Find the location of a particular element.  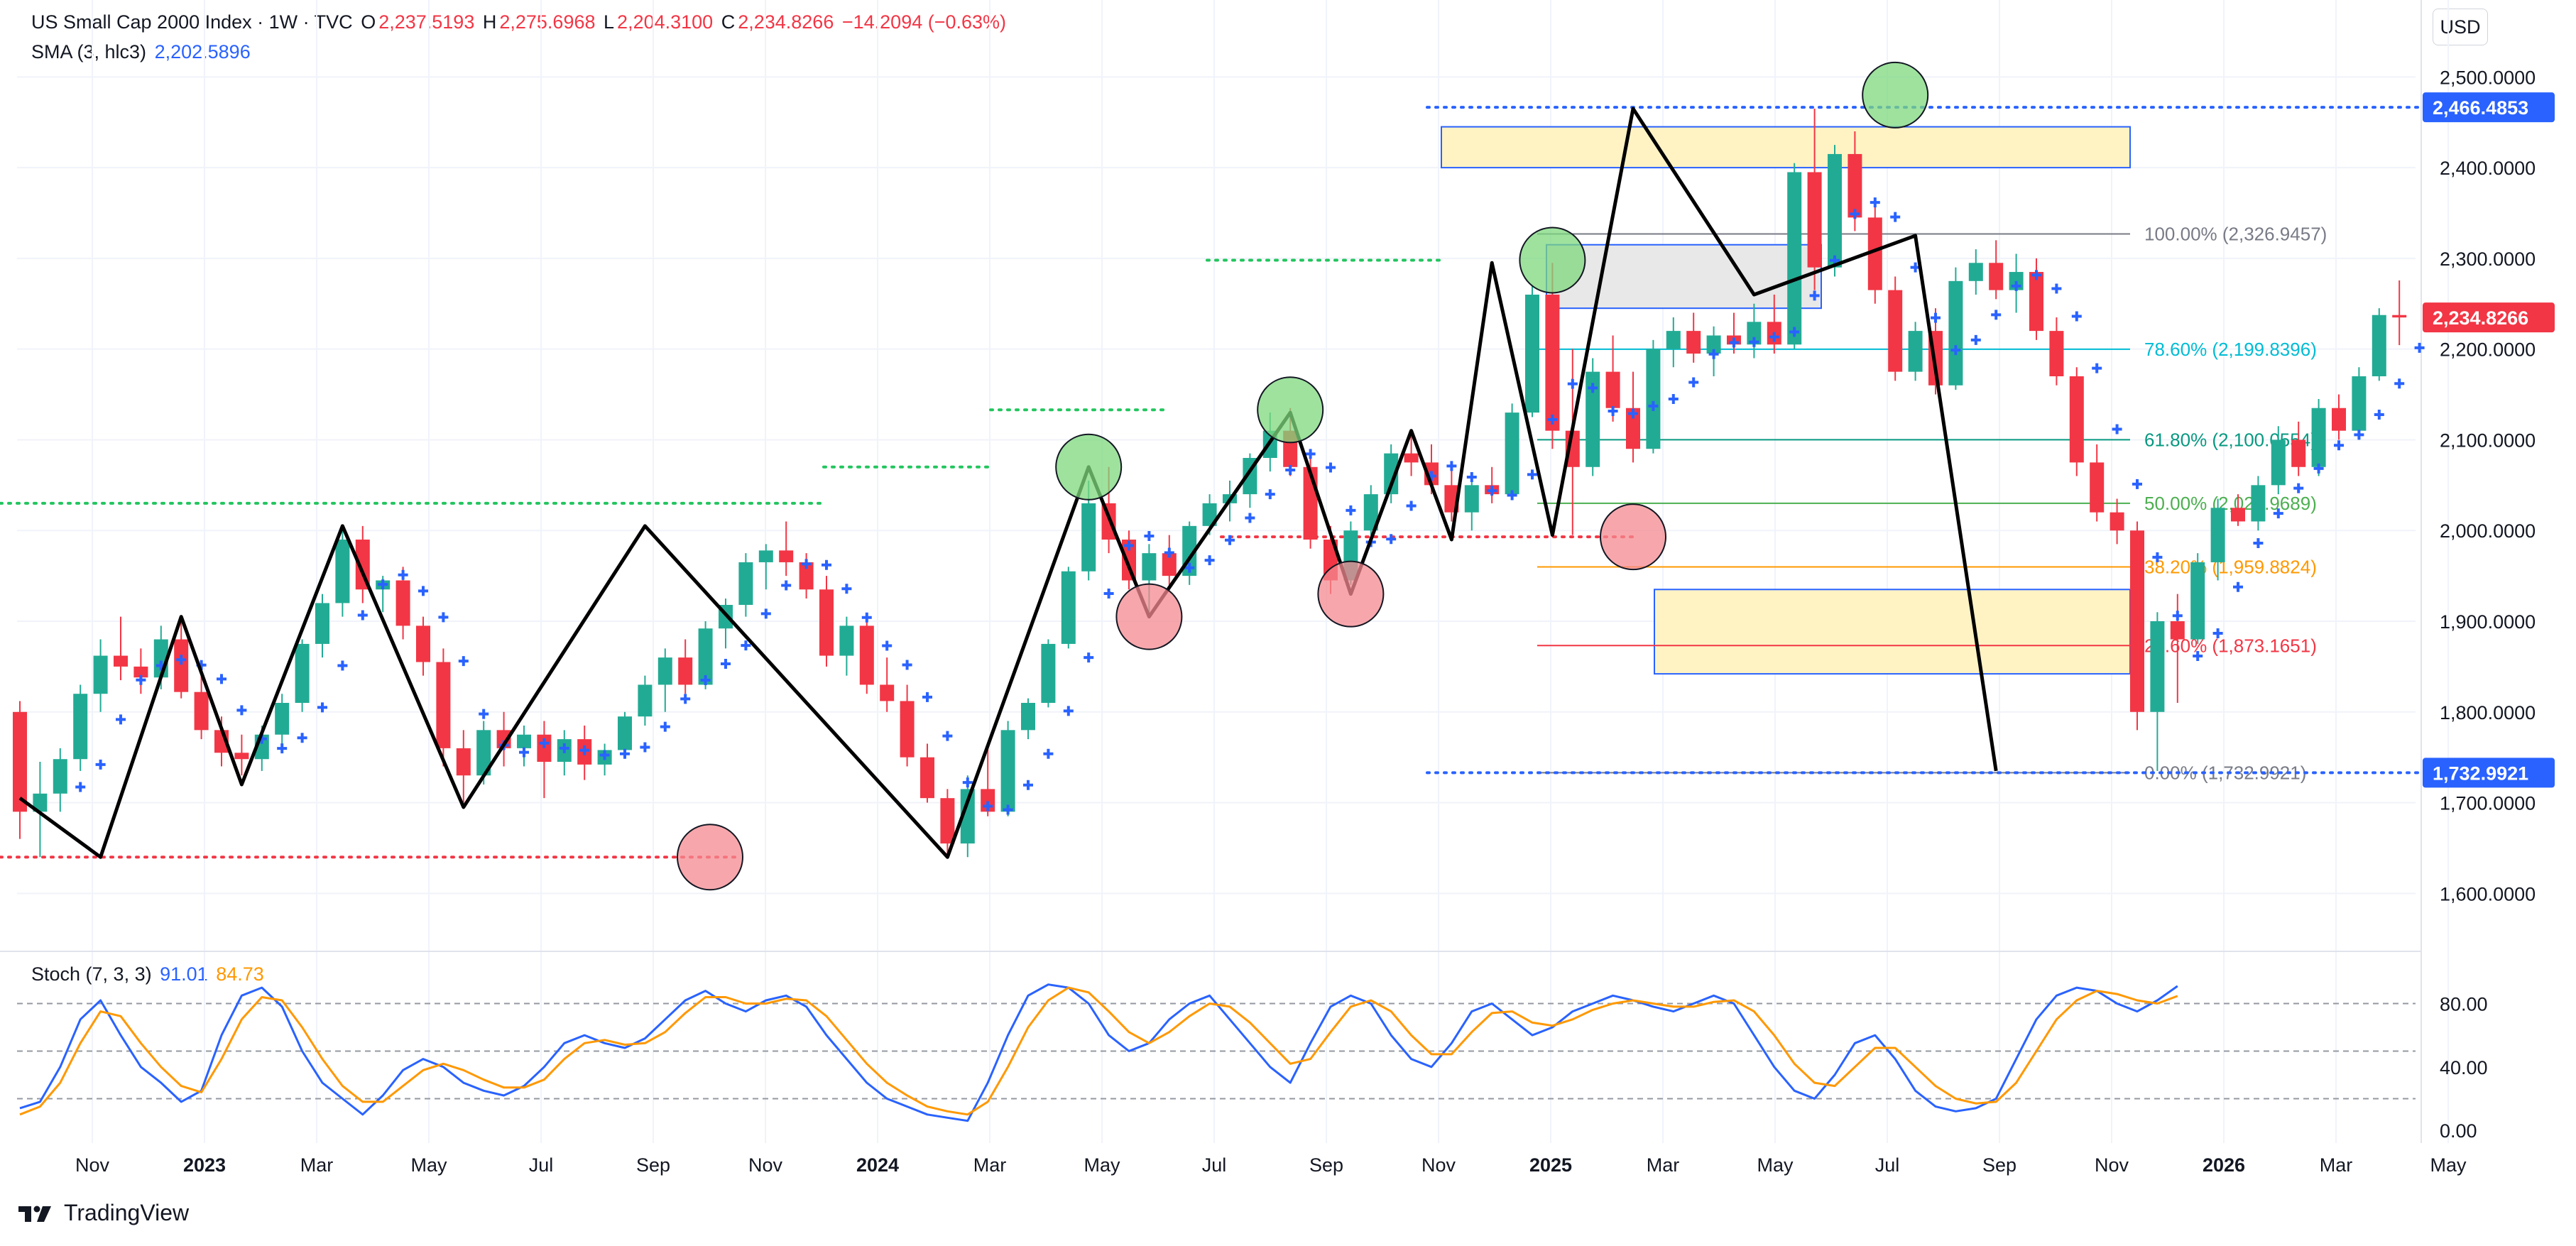

currency-button: USD is located at coordinates (2460, 27).